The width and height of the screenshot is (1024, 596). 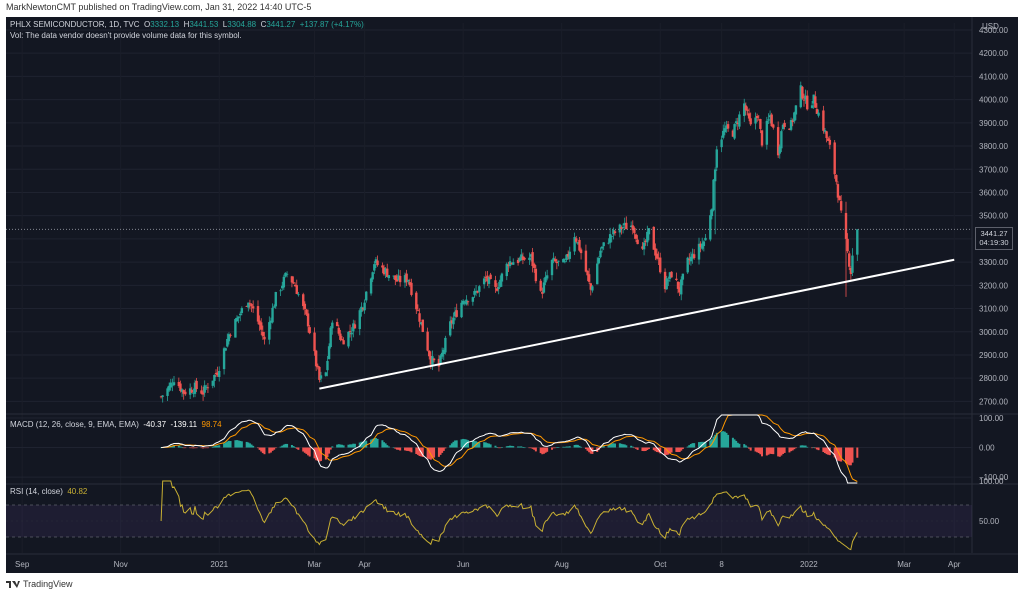 What do you see at coordinates (994, 477) in the screenshot?
I see `macd-axis-label: −100.00` at bounding box center [994, 477].